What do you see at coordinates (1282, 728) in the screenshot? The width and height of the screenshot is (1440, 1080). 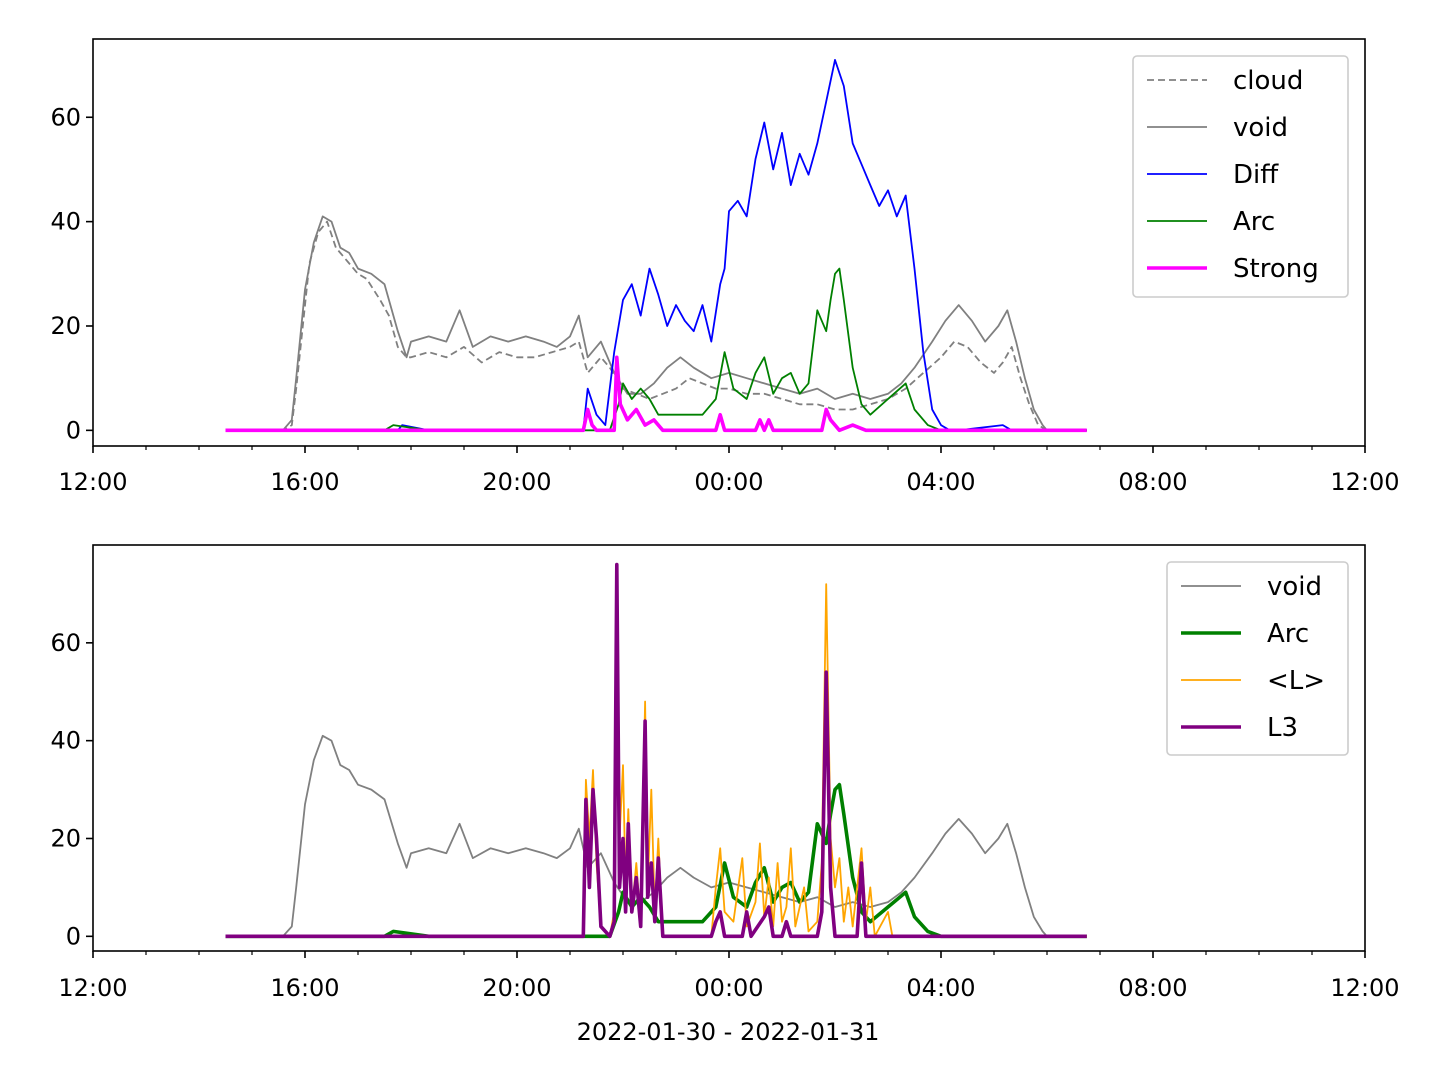 I see `legend-label: L3` at bounding box center [1282, 728].